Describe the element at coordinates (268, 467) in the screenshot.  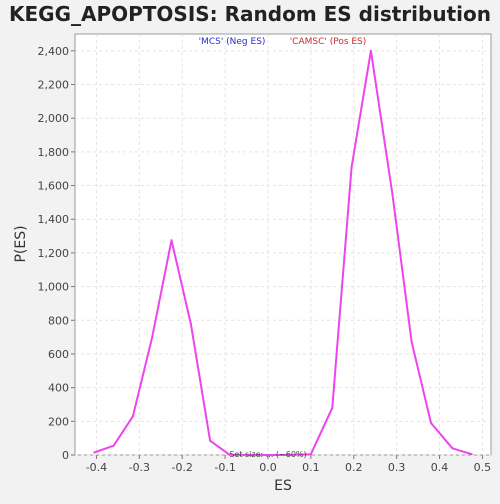
I see `x-tick-label: 0.0` at that location.